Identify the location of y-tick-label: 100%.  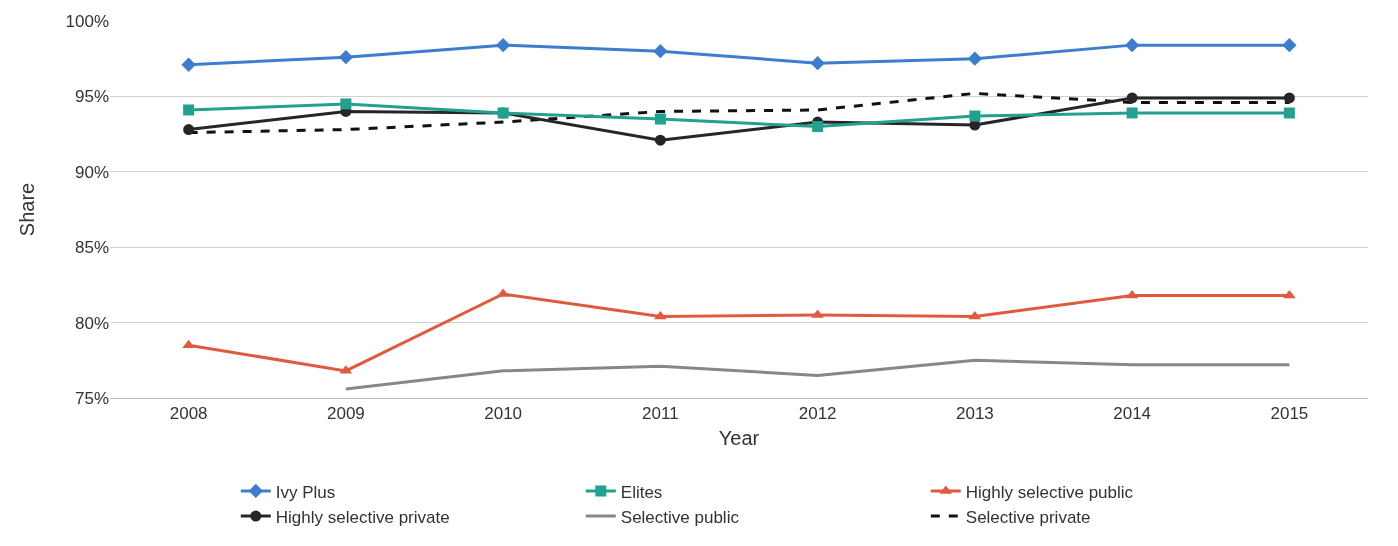
(87, 21).